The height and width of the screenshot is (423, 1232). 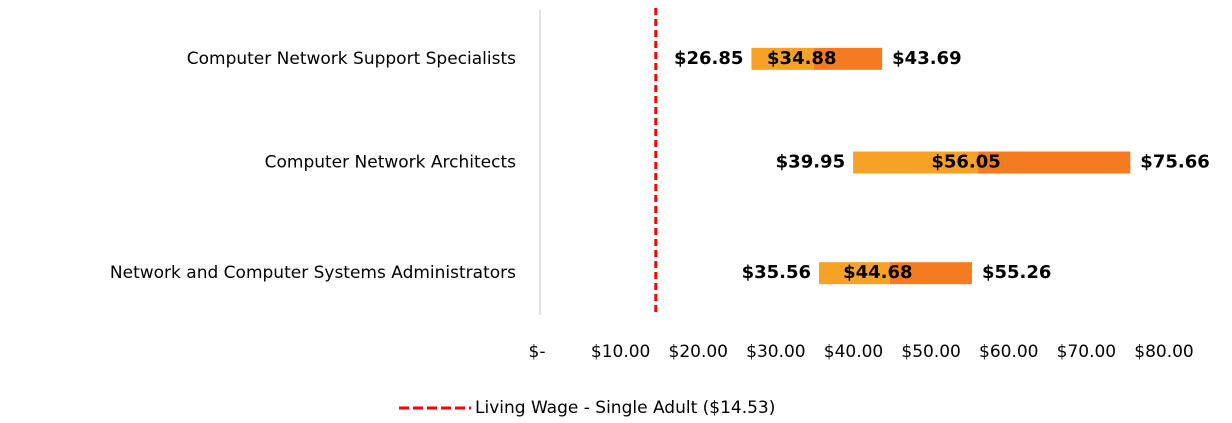 I want to click on high-label: $75.66, so click(x=1174, y=162).